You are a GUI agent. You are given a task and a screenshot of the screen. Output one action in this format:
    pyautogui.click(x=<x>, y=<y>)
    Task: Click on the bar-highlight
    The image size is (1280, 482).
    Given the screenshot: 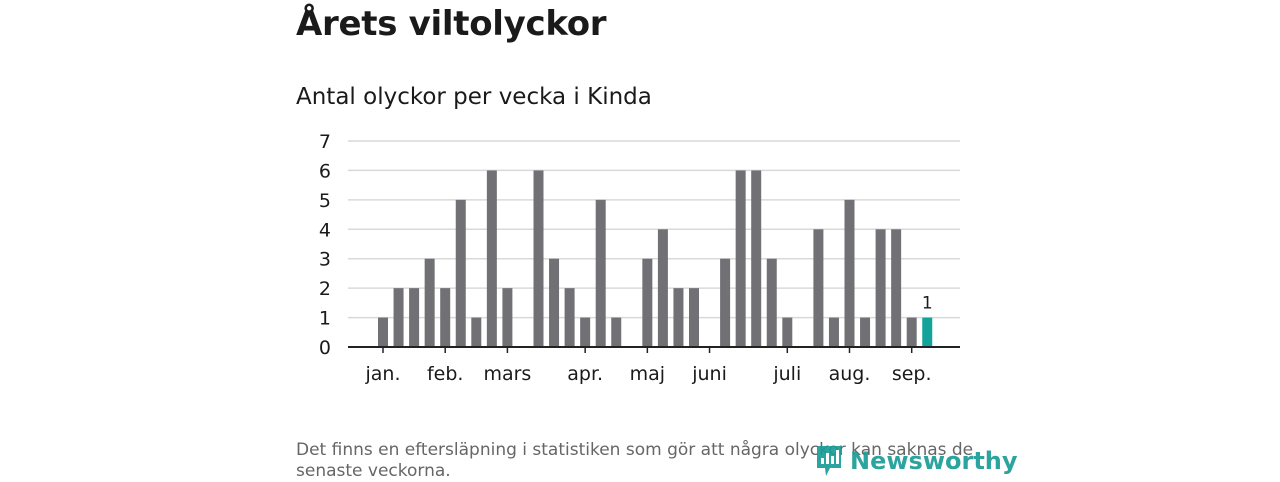 What is the action you would take?
    pyautogui.click(x=927, y=332)
    